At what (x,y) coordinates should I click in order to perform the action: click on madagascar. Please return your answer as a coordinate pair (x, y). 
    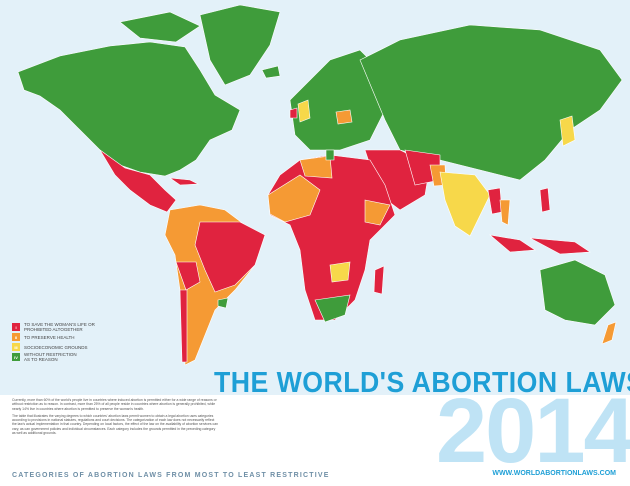
    Looking at the image, I should click on (379, 280).